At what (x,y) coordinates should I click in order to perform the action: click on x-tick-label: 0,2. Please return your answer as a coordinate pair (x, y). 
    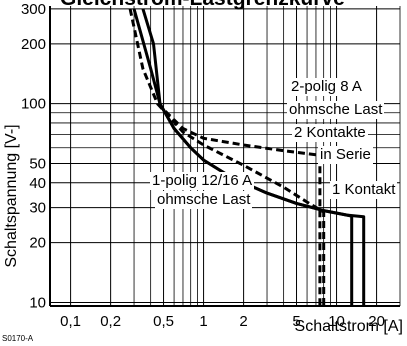
    Looking at the image, I should click on (110, 321).